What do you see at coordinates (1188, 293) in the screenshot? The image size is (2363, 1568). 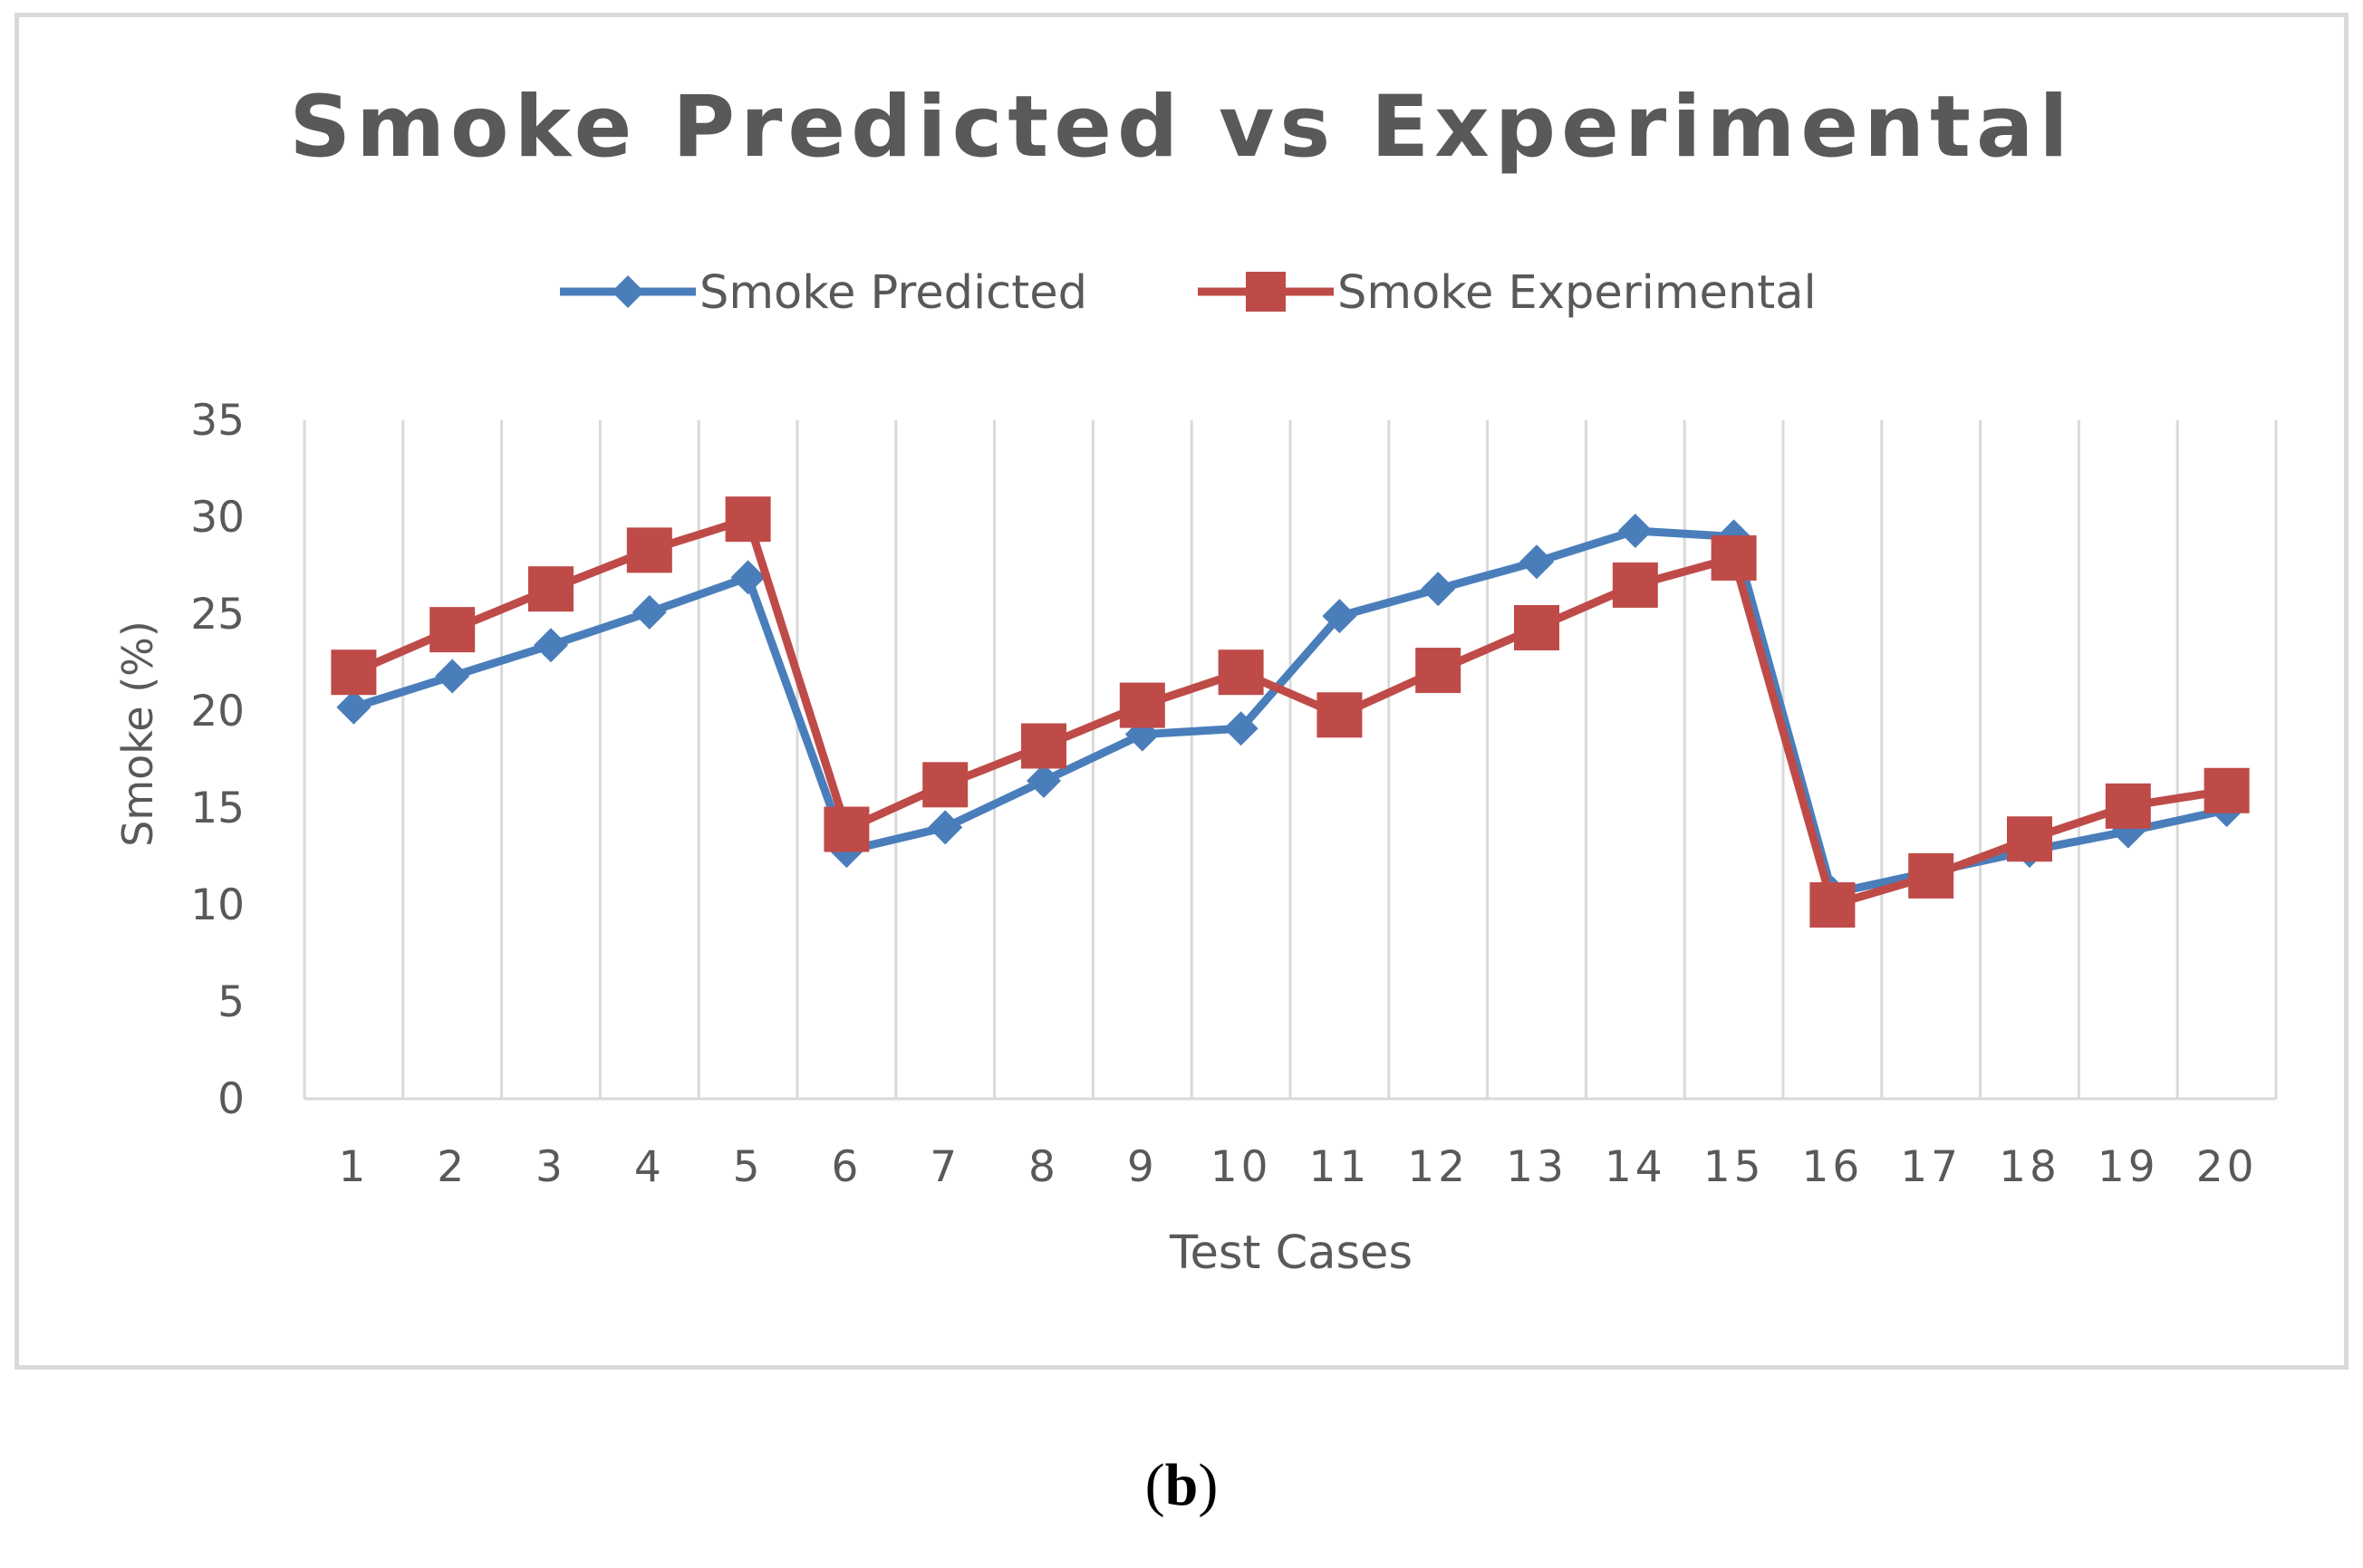 I see `legend: Smoke Predicted Smoke Experimental` at bounding box center [1188, 293].